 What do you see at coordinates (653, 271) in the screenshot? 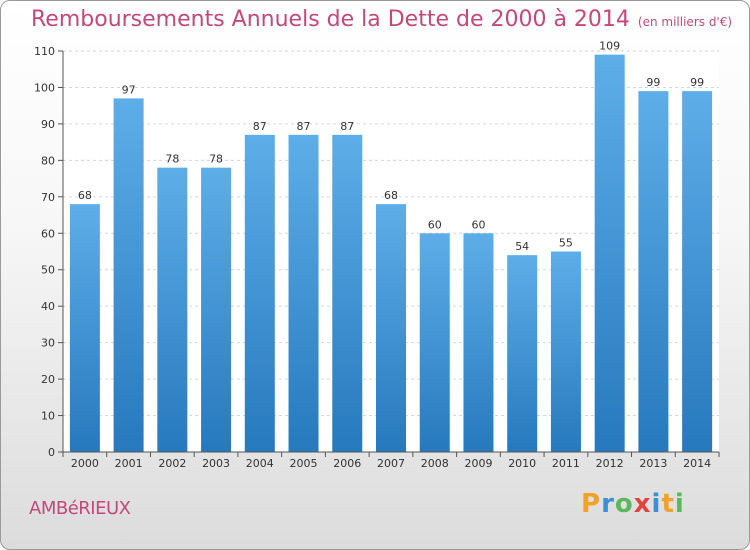
I see `bar-2013` at bounding box center [653, 271].